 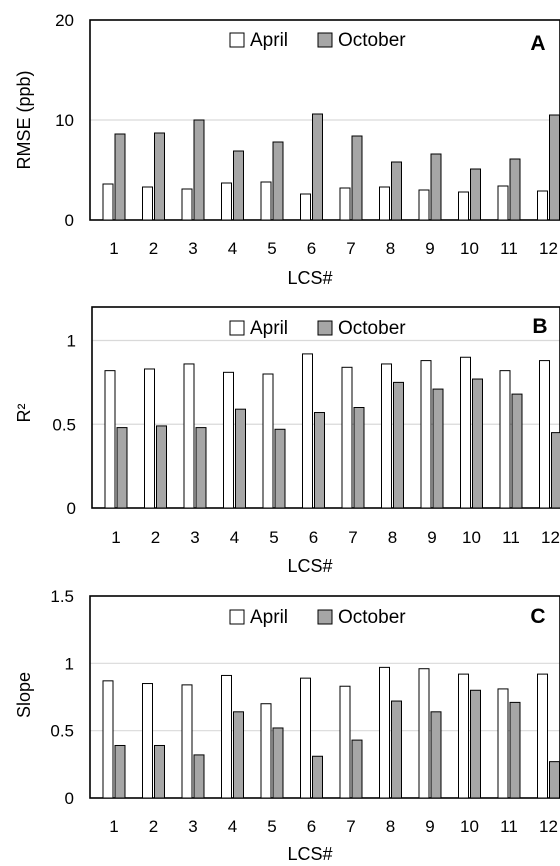 I want to click on panel-label: C, so click(x=537, y=616).